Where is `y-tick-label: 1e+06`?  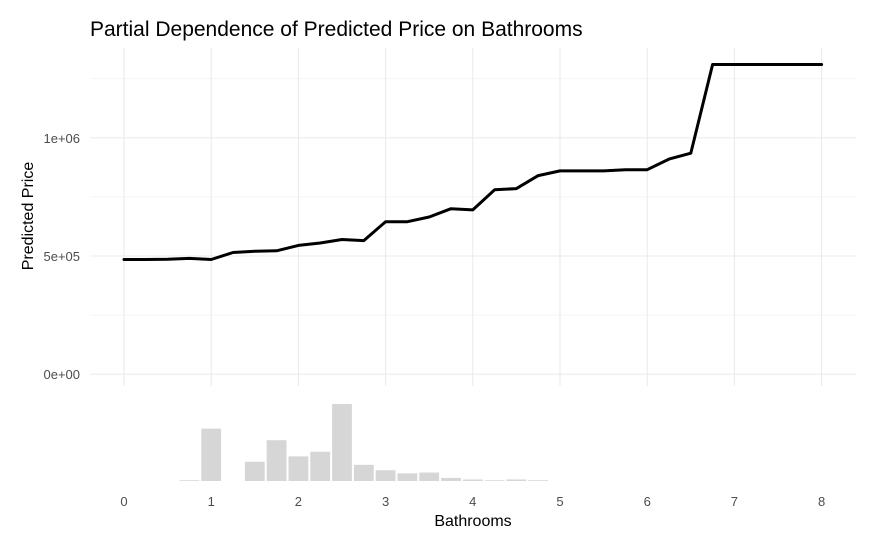
y-tick-label: 1e+06 is located at coordinates (61, 138).